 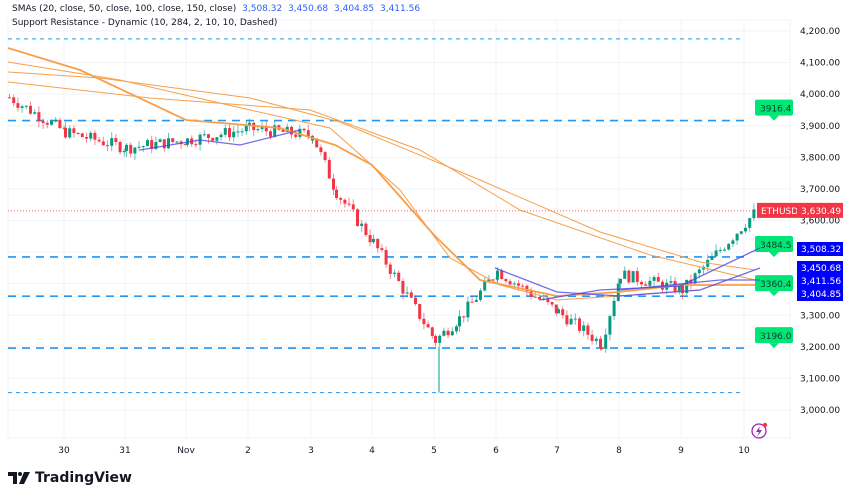 I want to click on y-axis-label: 3,900.00, so click(x=820, y=127).